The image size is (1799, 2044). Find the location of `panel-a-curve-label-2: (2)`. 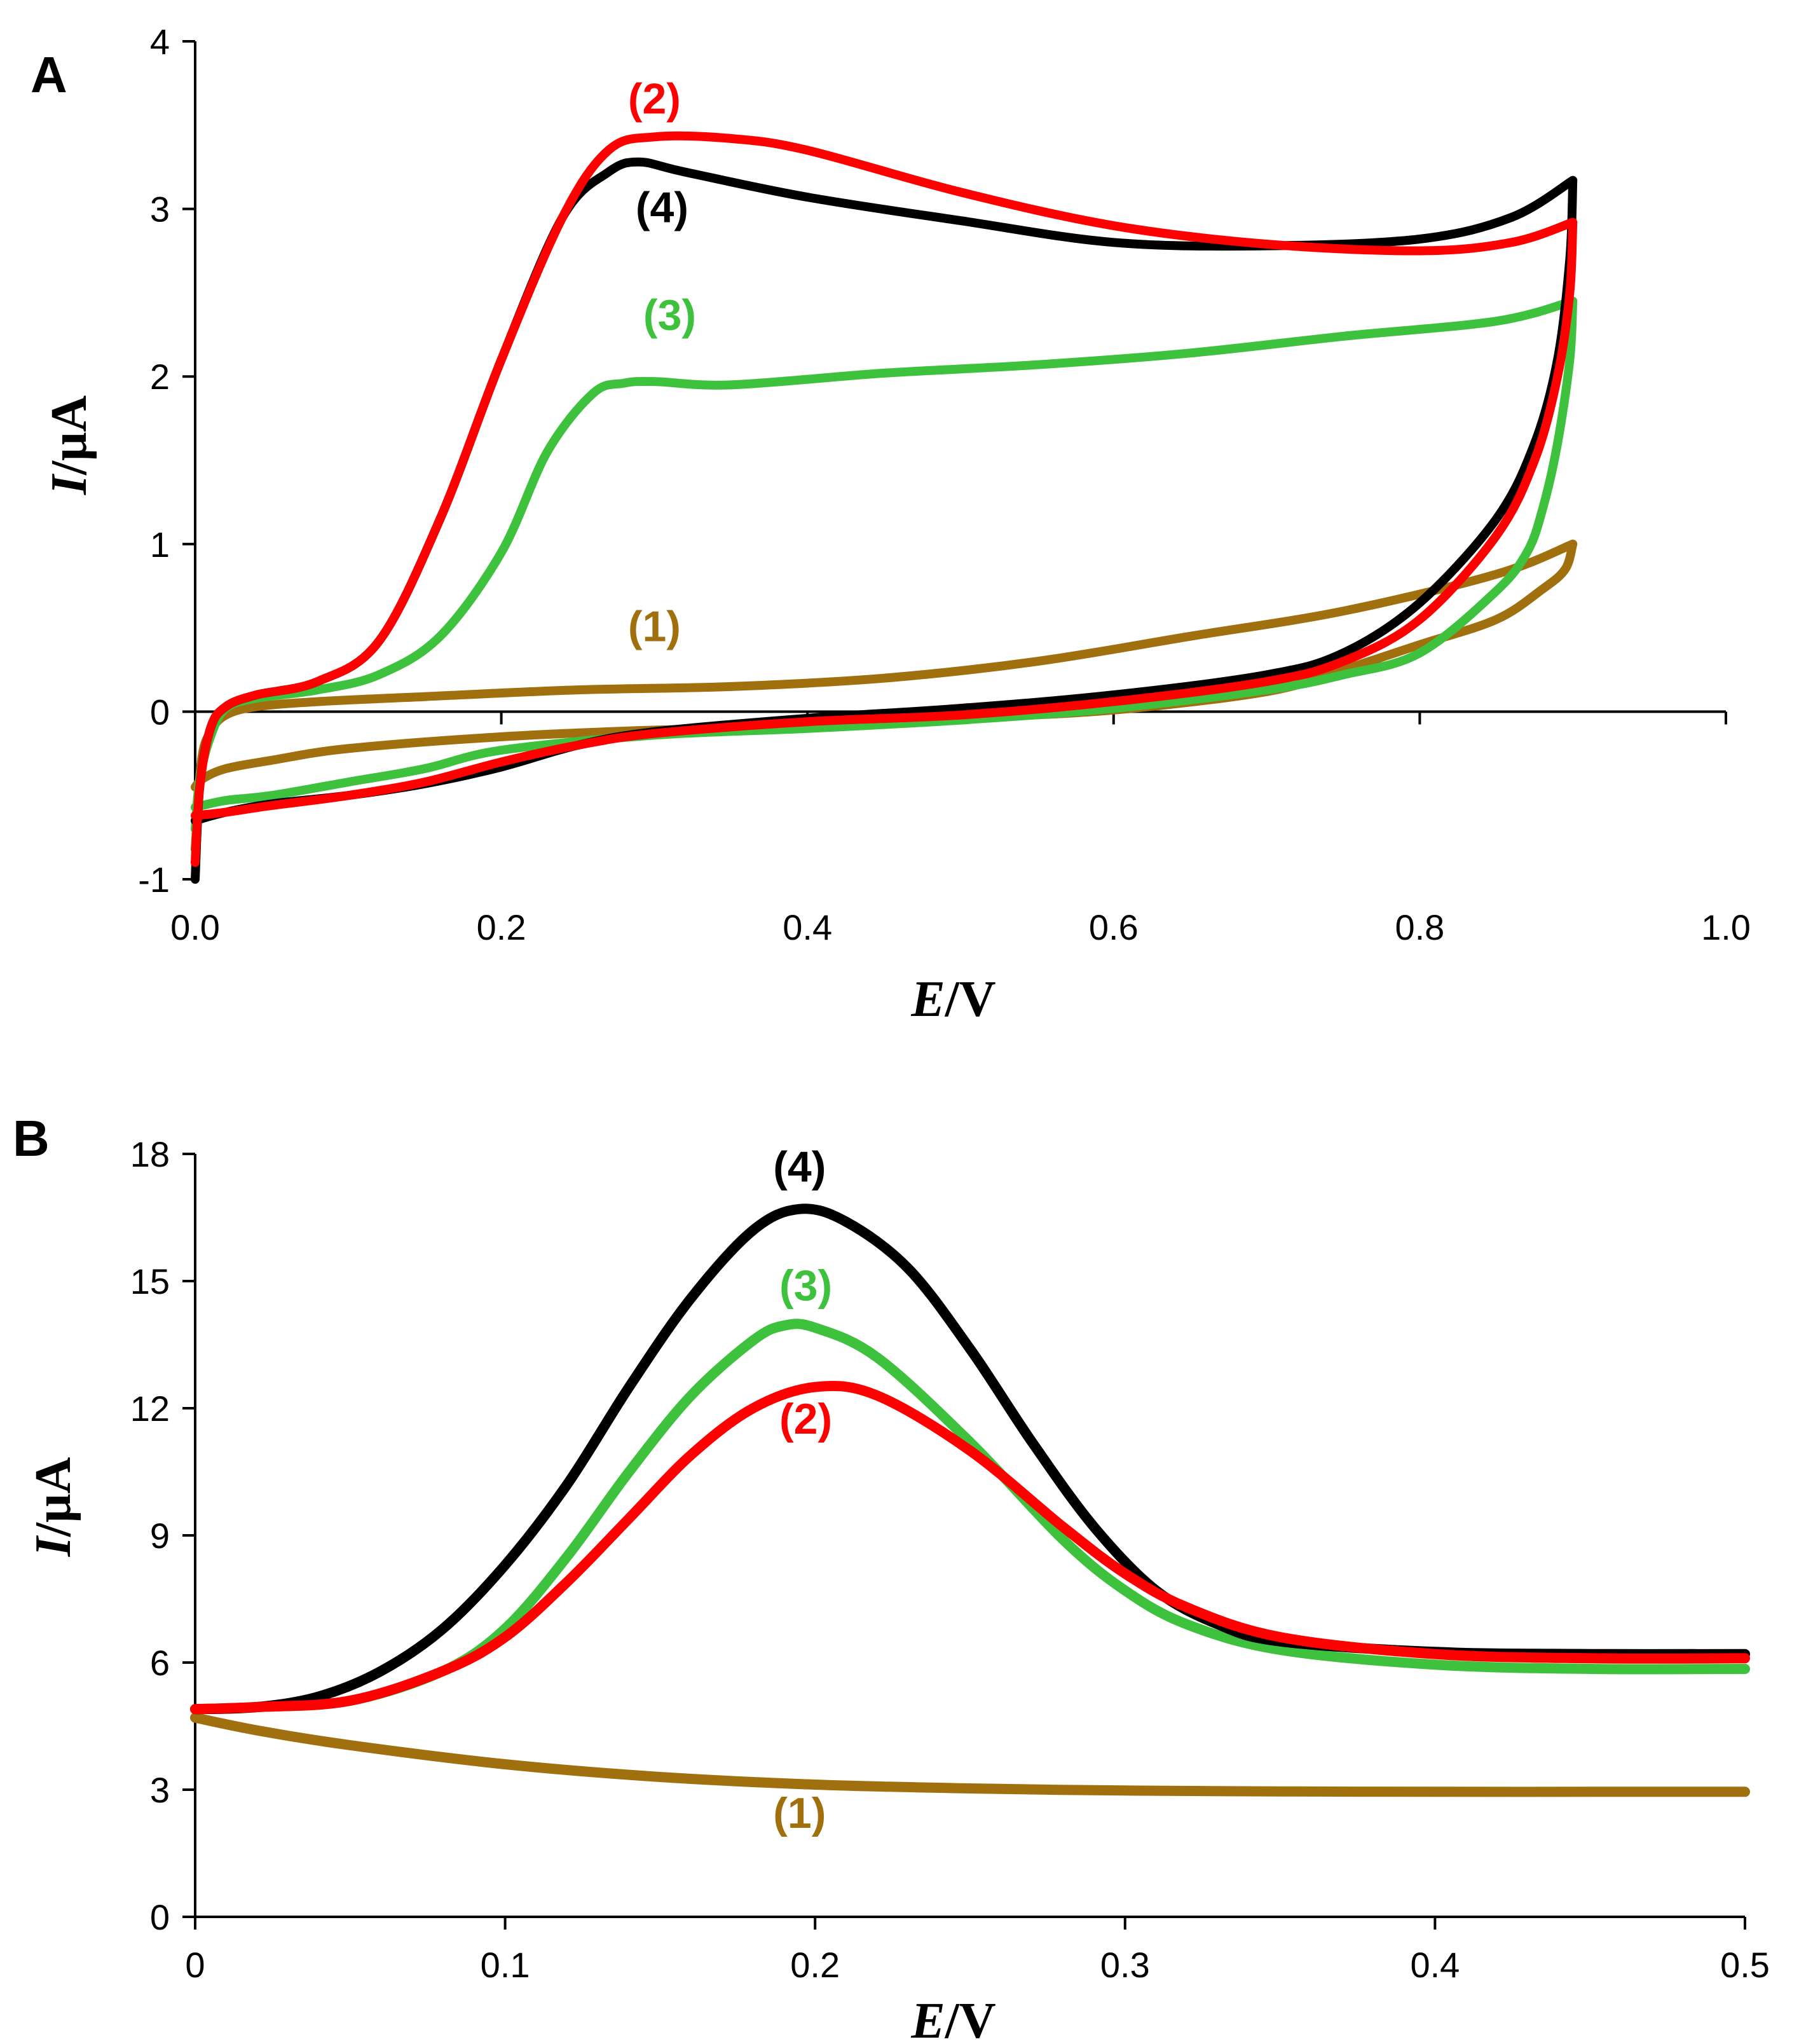

panel-a-curve-label-2: (2) is located at coordinates (654, 98).